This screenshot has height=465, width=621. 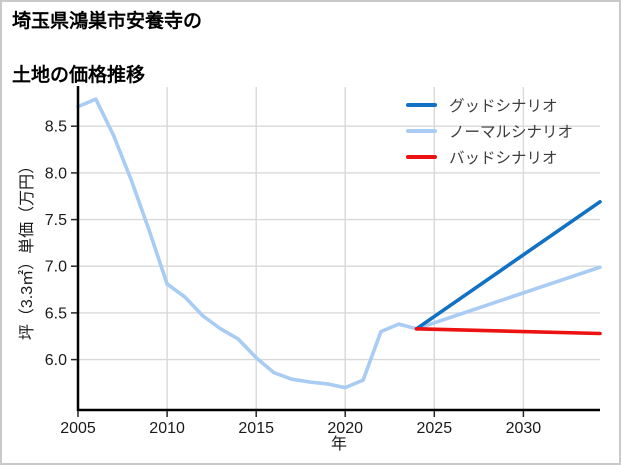 What do you see at coordinates (421, 105) in the screenshot?
I see `good-scenario-line-swatch` at bounding box center [421, 105].